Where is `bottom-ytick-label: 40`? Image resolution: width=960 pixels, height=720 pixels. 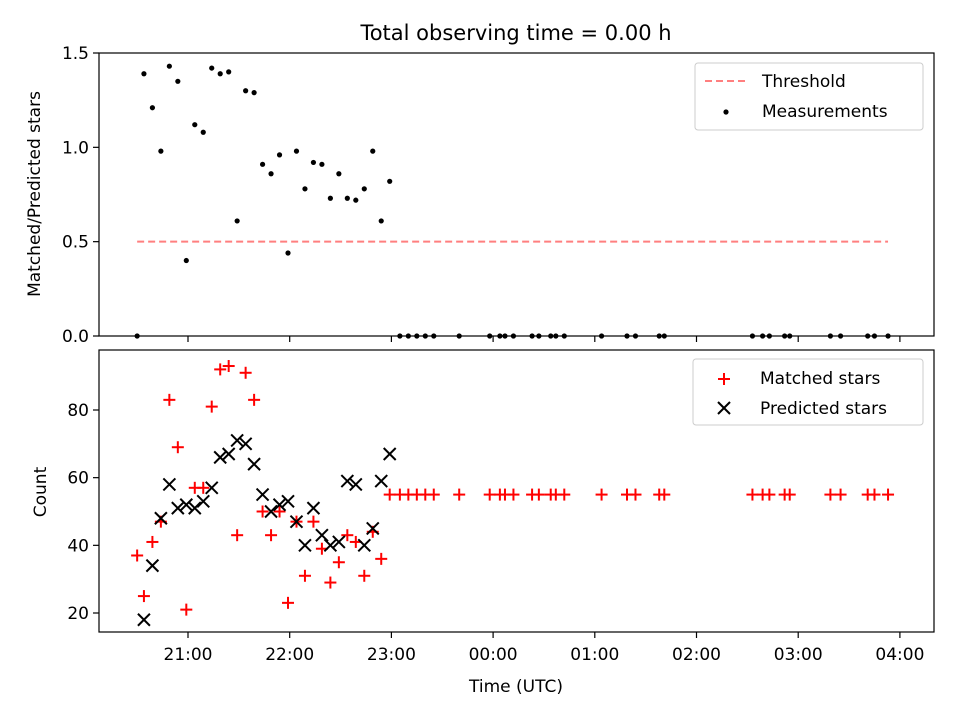 bottom-ytick-label: 40 is located at coordinates (78, 546).